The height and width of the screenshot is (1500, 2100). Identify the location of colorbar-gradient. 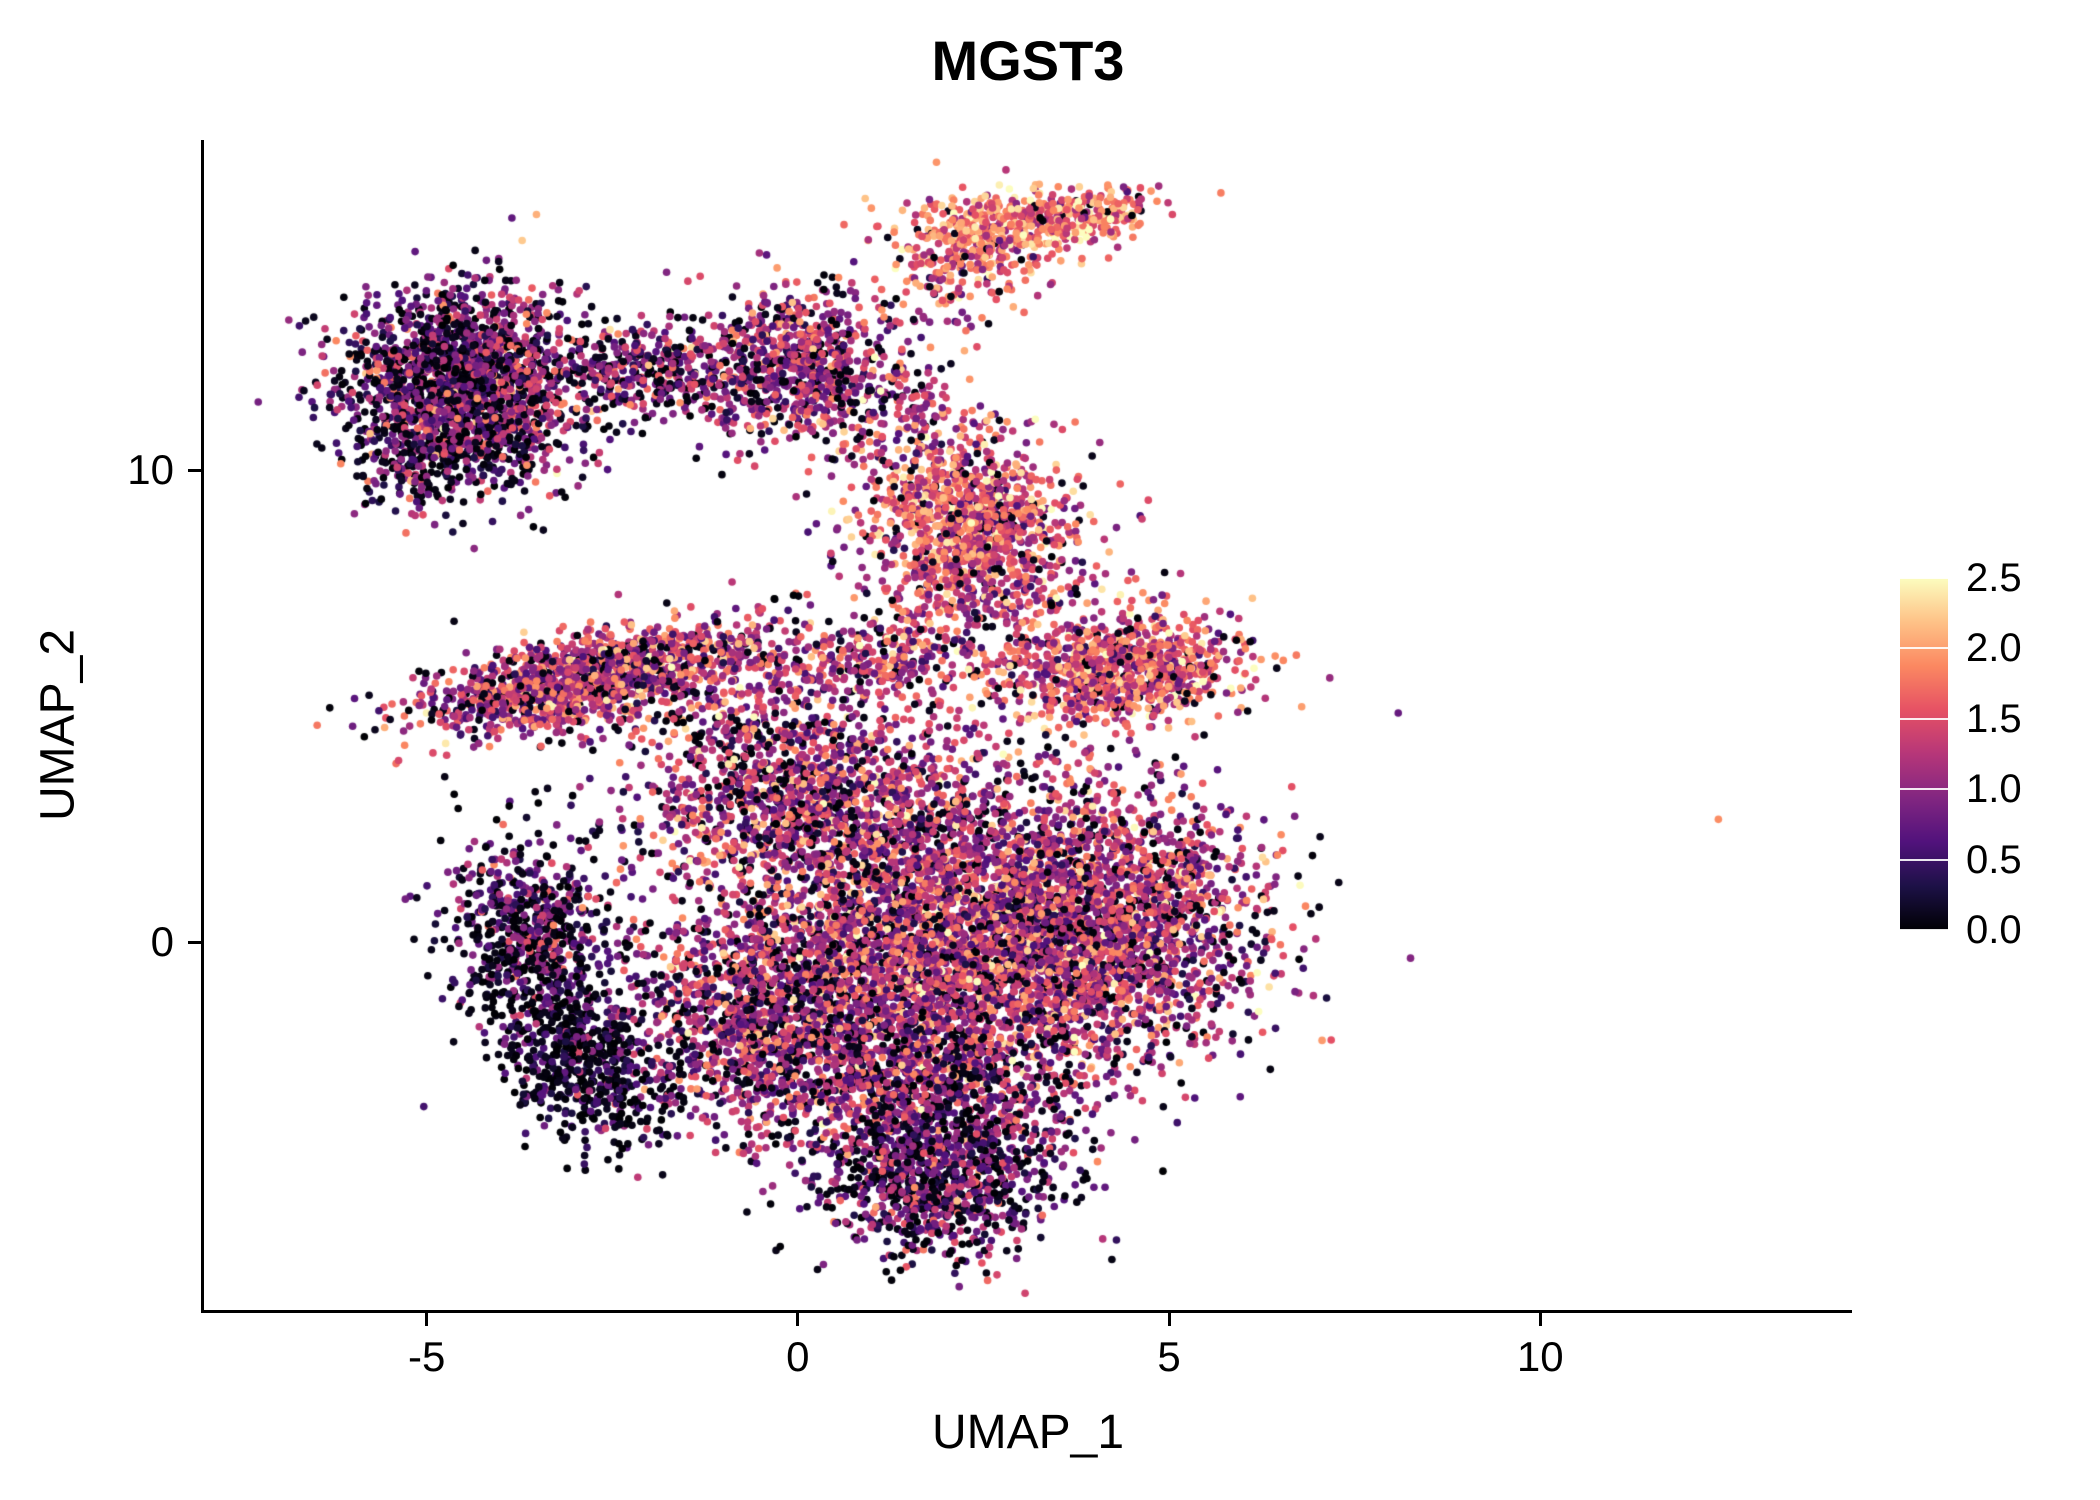
(1924, 754).